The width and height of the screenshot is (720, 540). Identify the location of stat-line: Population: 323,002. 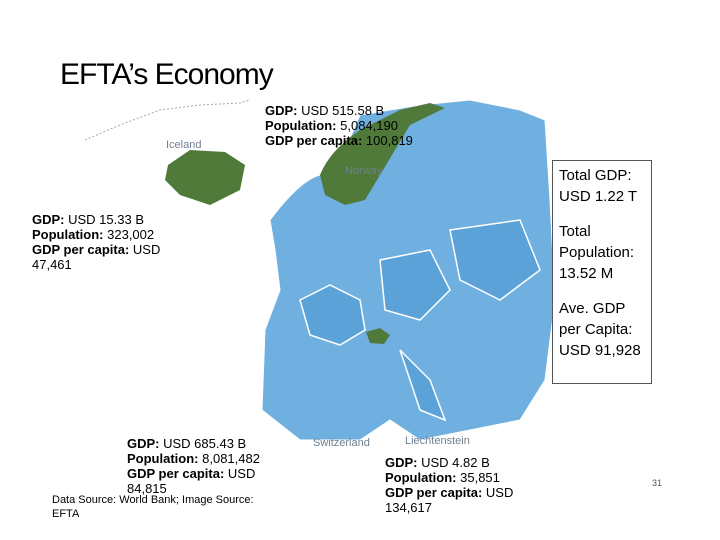
(104, 234).